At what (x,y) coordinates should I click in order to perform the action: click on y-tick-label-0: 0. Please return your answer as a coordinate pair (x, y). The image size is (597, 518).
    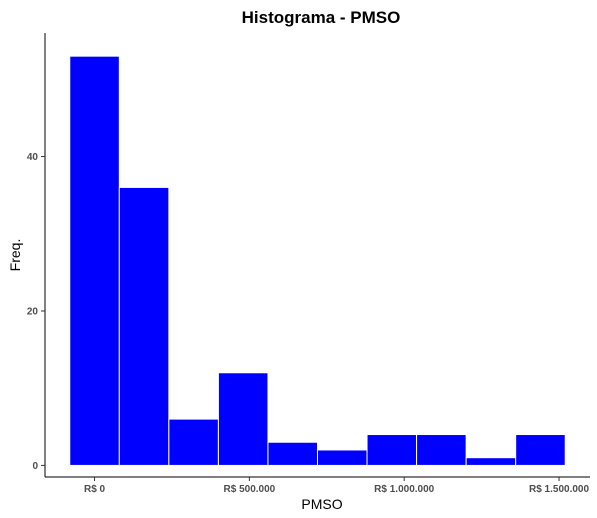
    Looking at the image, I should click on (35, 466).